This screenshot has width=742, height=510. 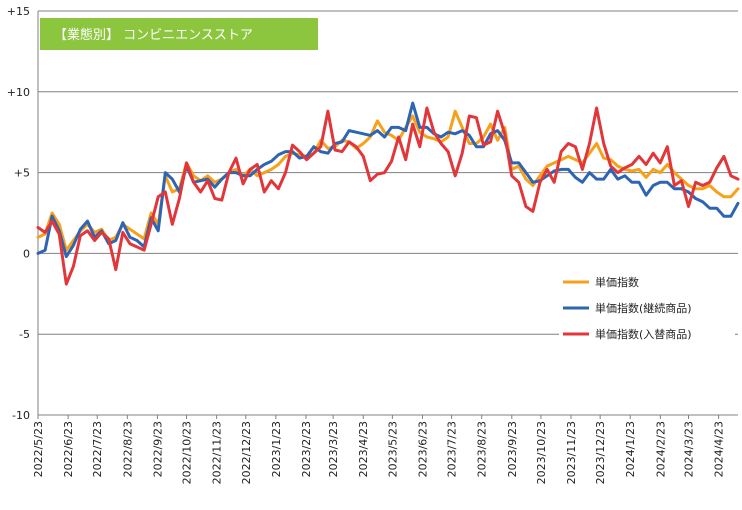 What do you see at coordinates (719, 449) in the screenshot?
I see `x-tick-label: 2024/4/23` at bounding box center [719, 449].